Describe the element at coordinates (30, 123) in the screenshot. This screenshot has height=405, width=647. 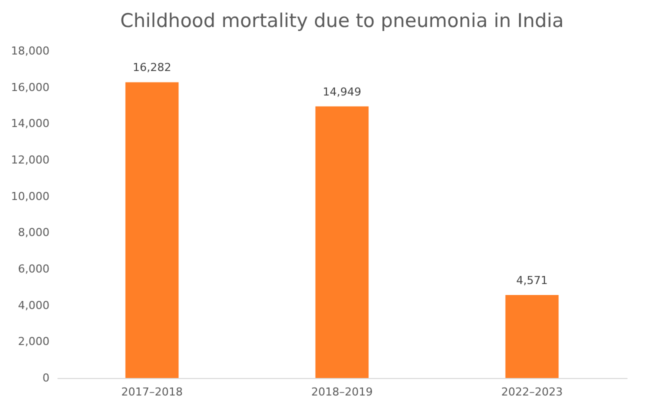
I see `y-tick-label: 14,000` at that location.